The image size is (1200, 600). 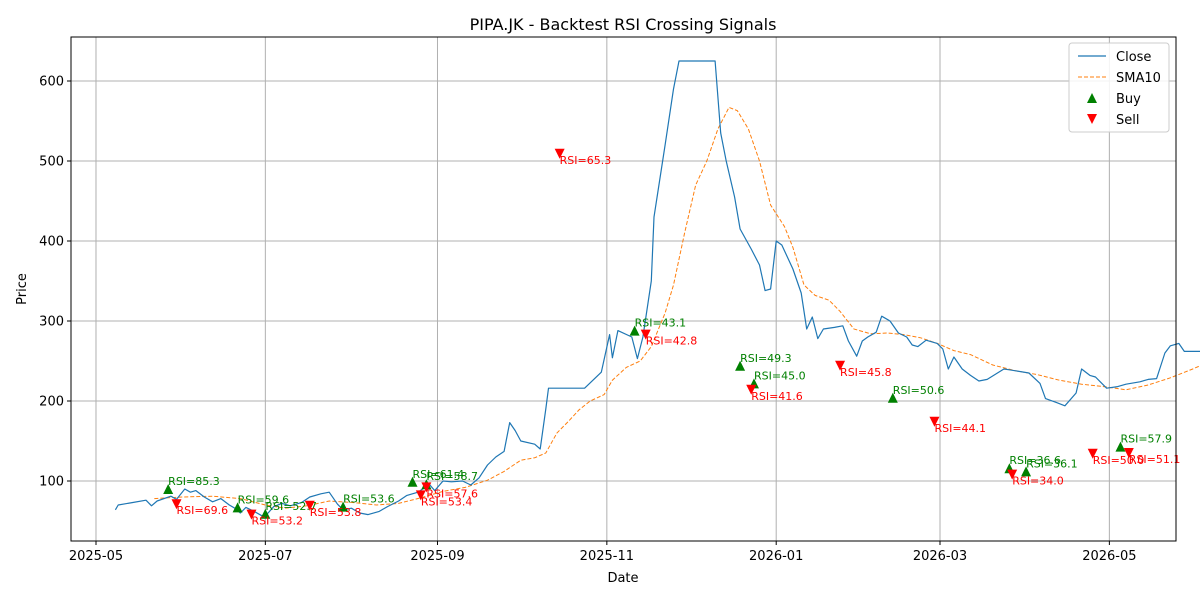 What do you see at coordinates (1119, 460) in the screenshot?
I see `sell-rsi-label: RSI=50.0` at bounding box center [1119, 460].